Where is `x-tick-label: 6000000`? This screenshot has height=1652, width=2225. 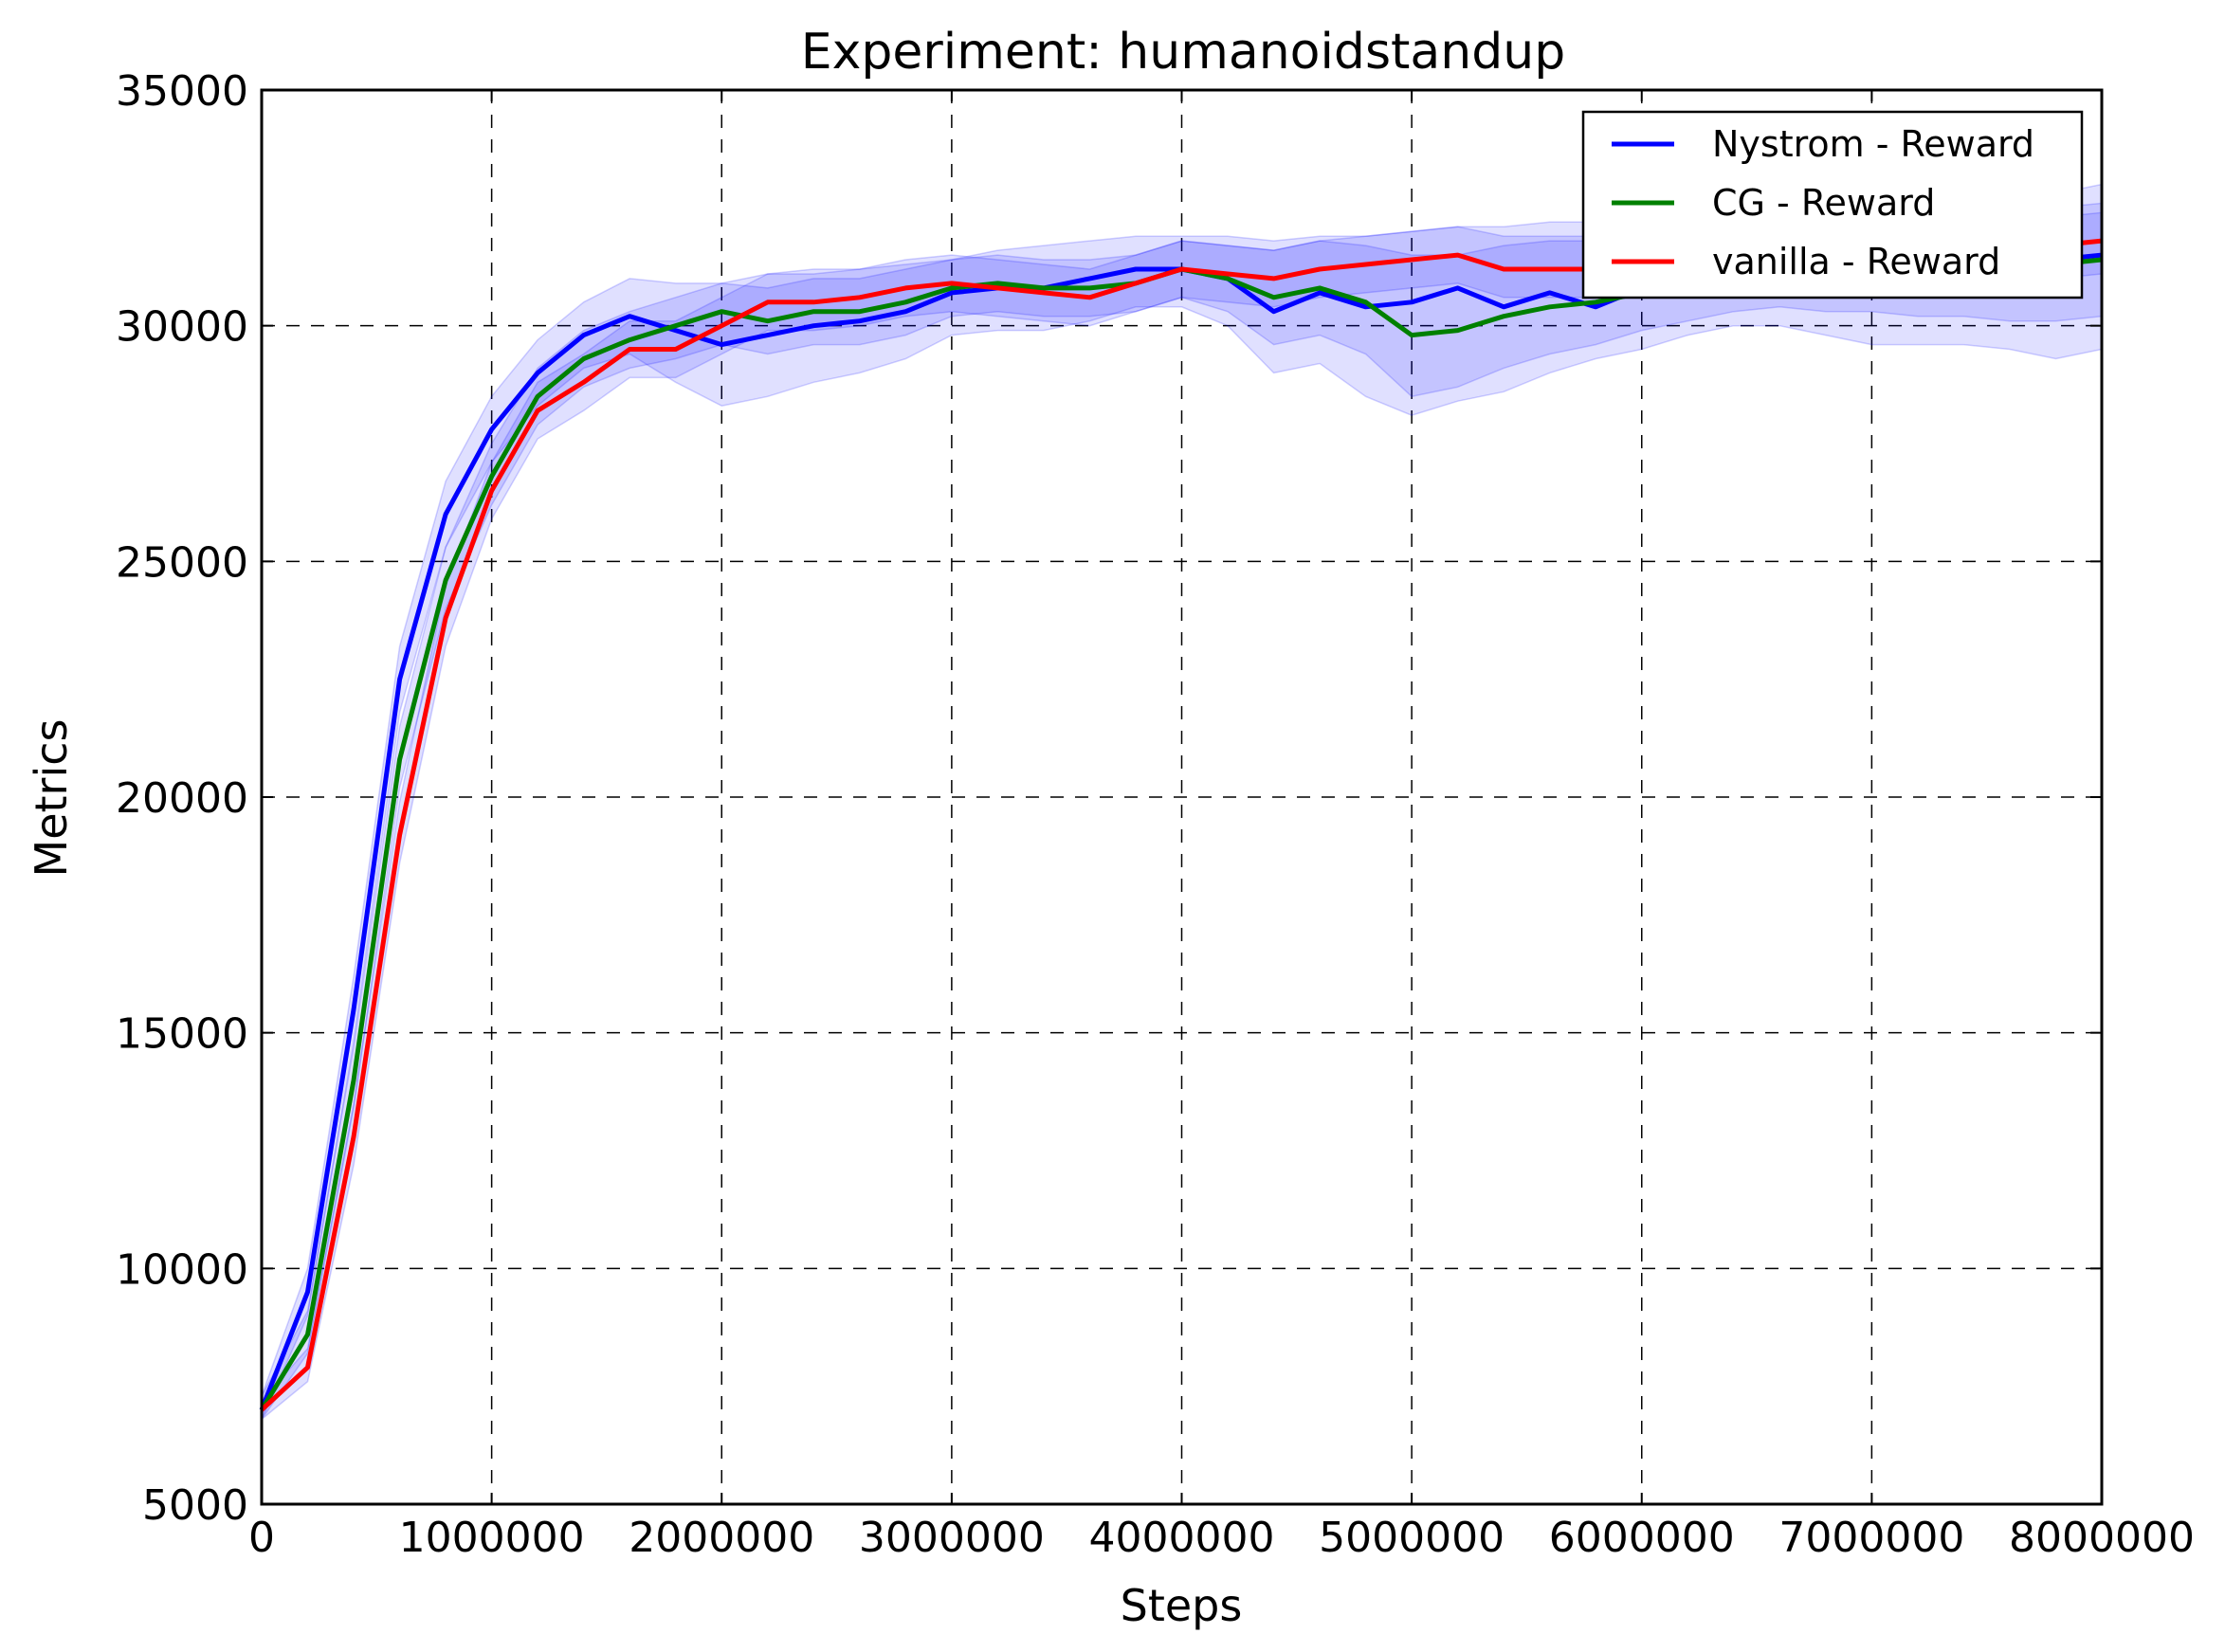 x-tick-label: 6000000 is located at coordinates (1642, 1538).